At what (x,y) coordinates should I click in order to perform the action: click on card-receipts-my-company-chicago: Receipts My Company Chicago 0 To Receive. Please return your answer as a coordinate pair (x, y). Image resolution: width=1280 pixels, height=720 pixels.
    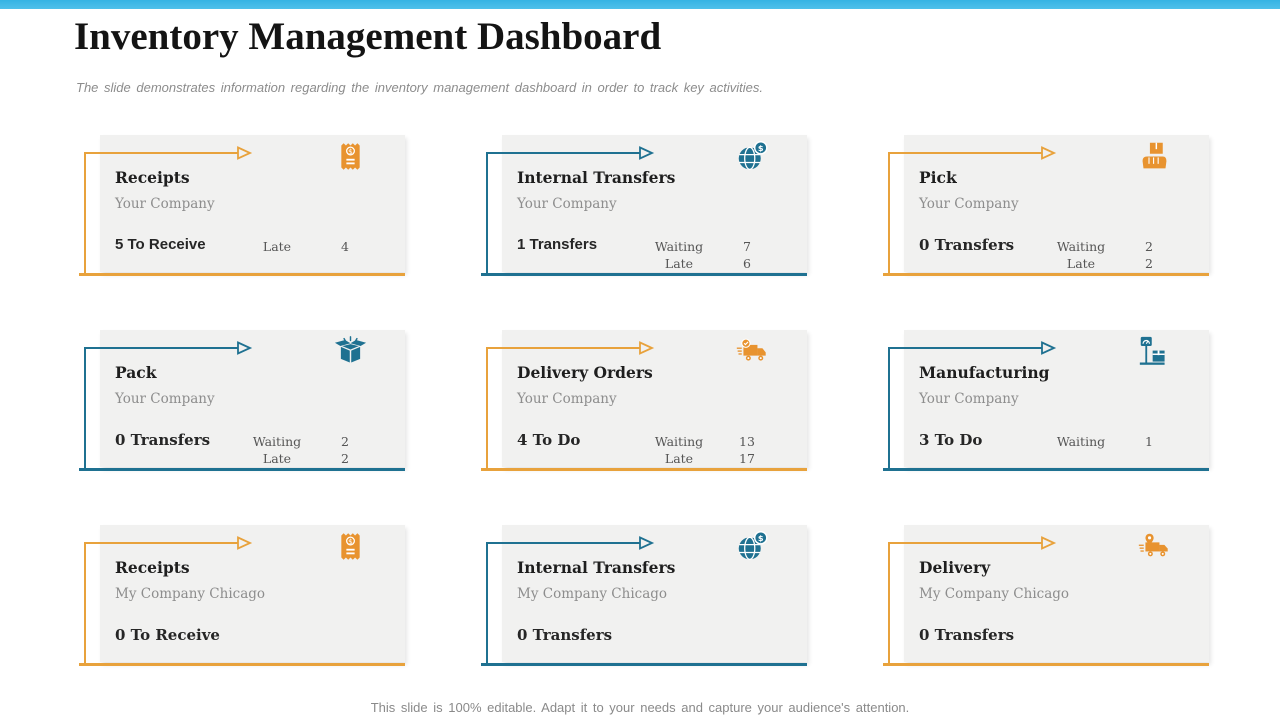
    Looking at the image, I should click on (240, 597).